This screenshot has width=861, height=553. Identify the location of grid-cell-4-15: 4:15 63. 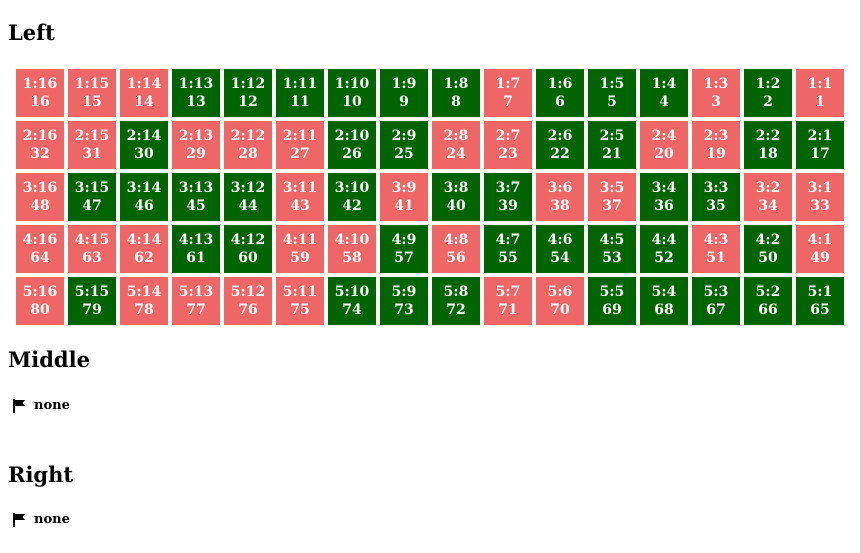
(92, 249).